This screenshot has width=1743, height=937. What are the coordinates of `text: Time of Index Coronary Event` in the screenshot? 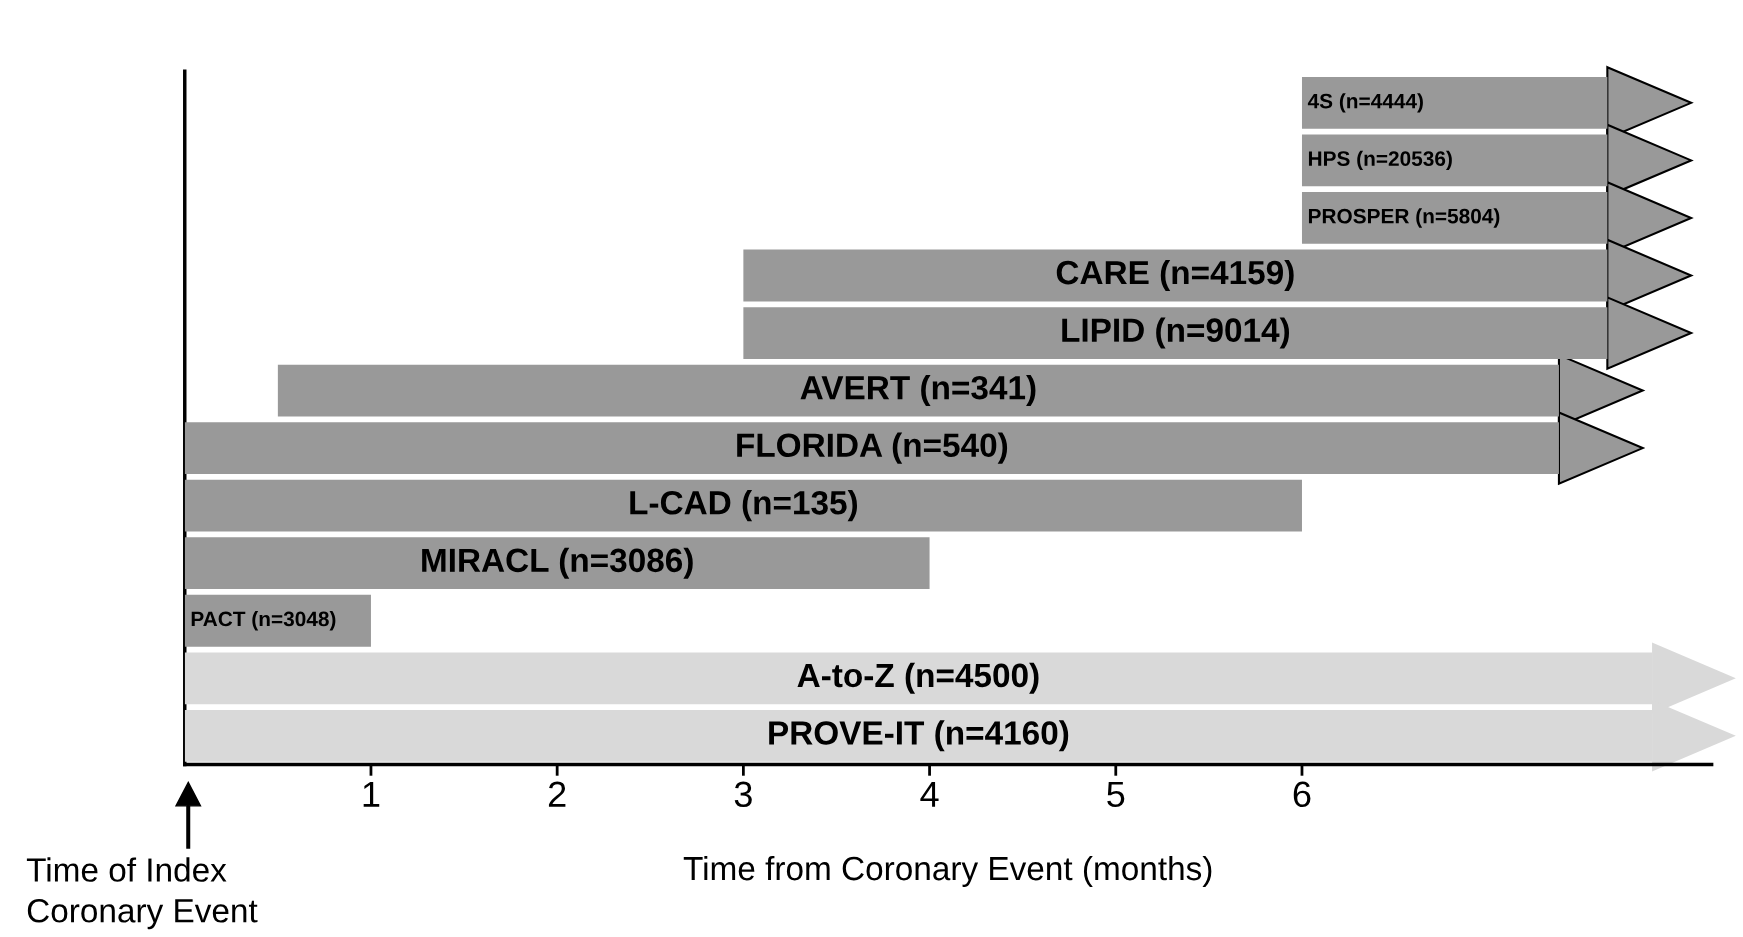 It's located at (142, 893).